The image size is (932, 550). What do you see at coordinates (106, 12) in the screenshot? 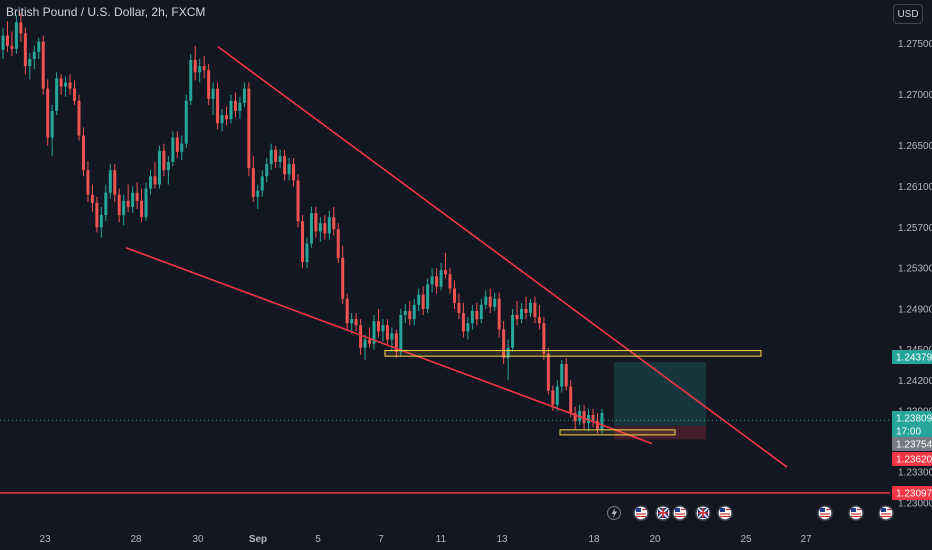
I see `symbol-title: British Pound / U.S. Dollar, 2h, FXCM` at bounding box center [106, 12].